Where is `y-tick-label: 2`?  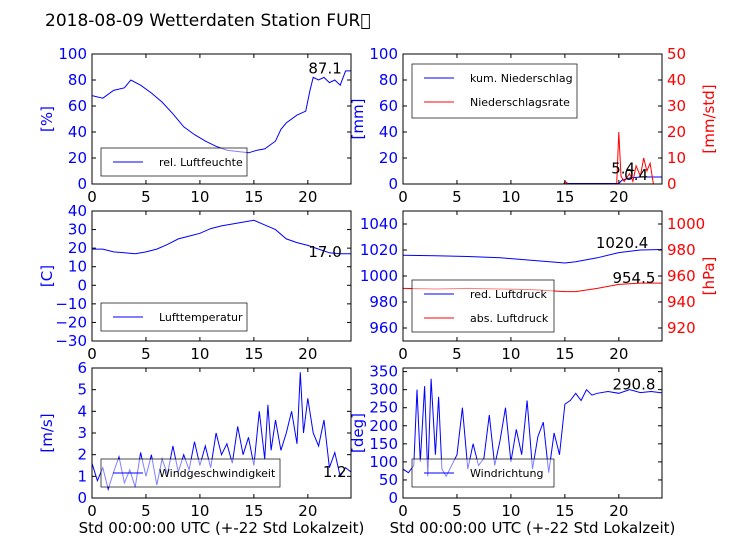
y-tick-label: 2 is located at coordinates (82, 455).